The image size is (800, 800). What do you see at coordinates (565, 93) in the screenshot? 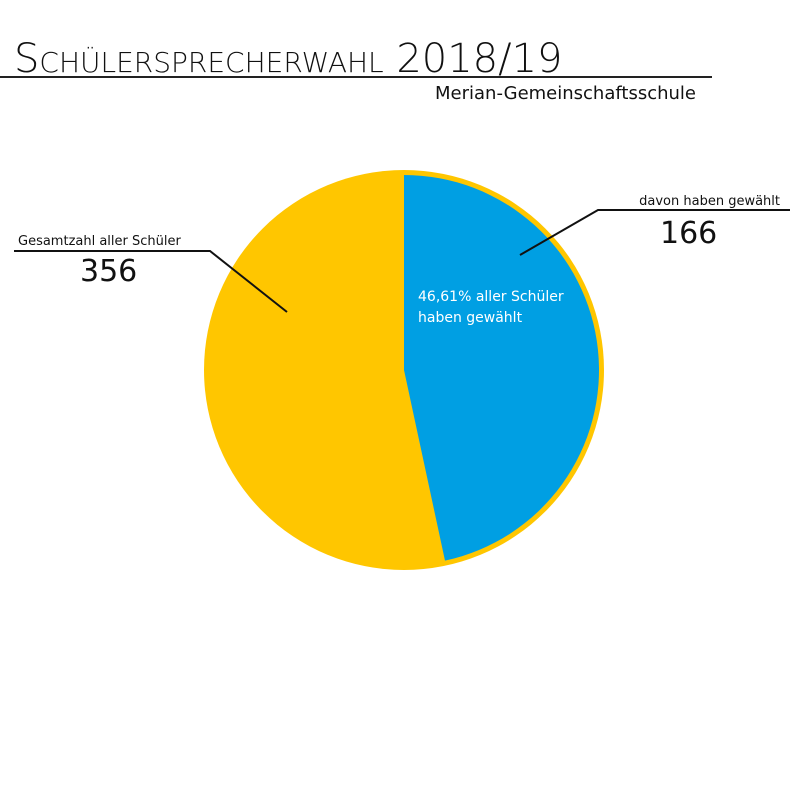
I see `chart-subtitle: Merian-Gemeinschaftsschule` at bounding box center [565, 93].